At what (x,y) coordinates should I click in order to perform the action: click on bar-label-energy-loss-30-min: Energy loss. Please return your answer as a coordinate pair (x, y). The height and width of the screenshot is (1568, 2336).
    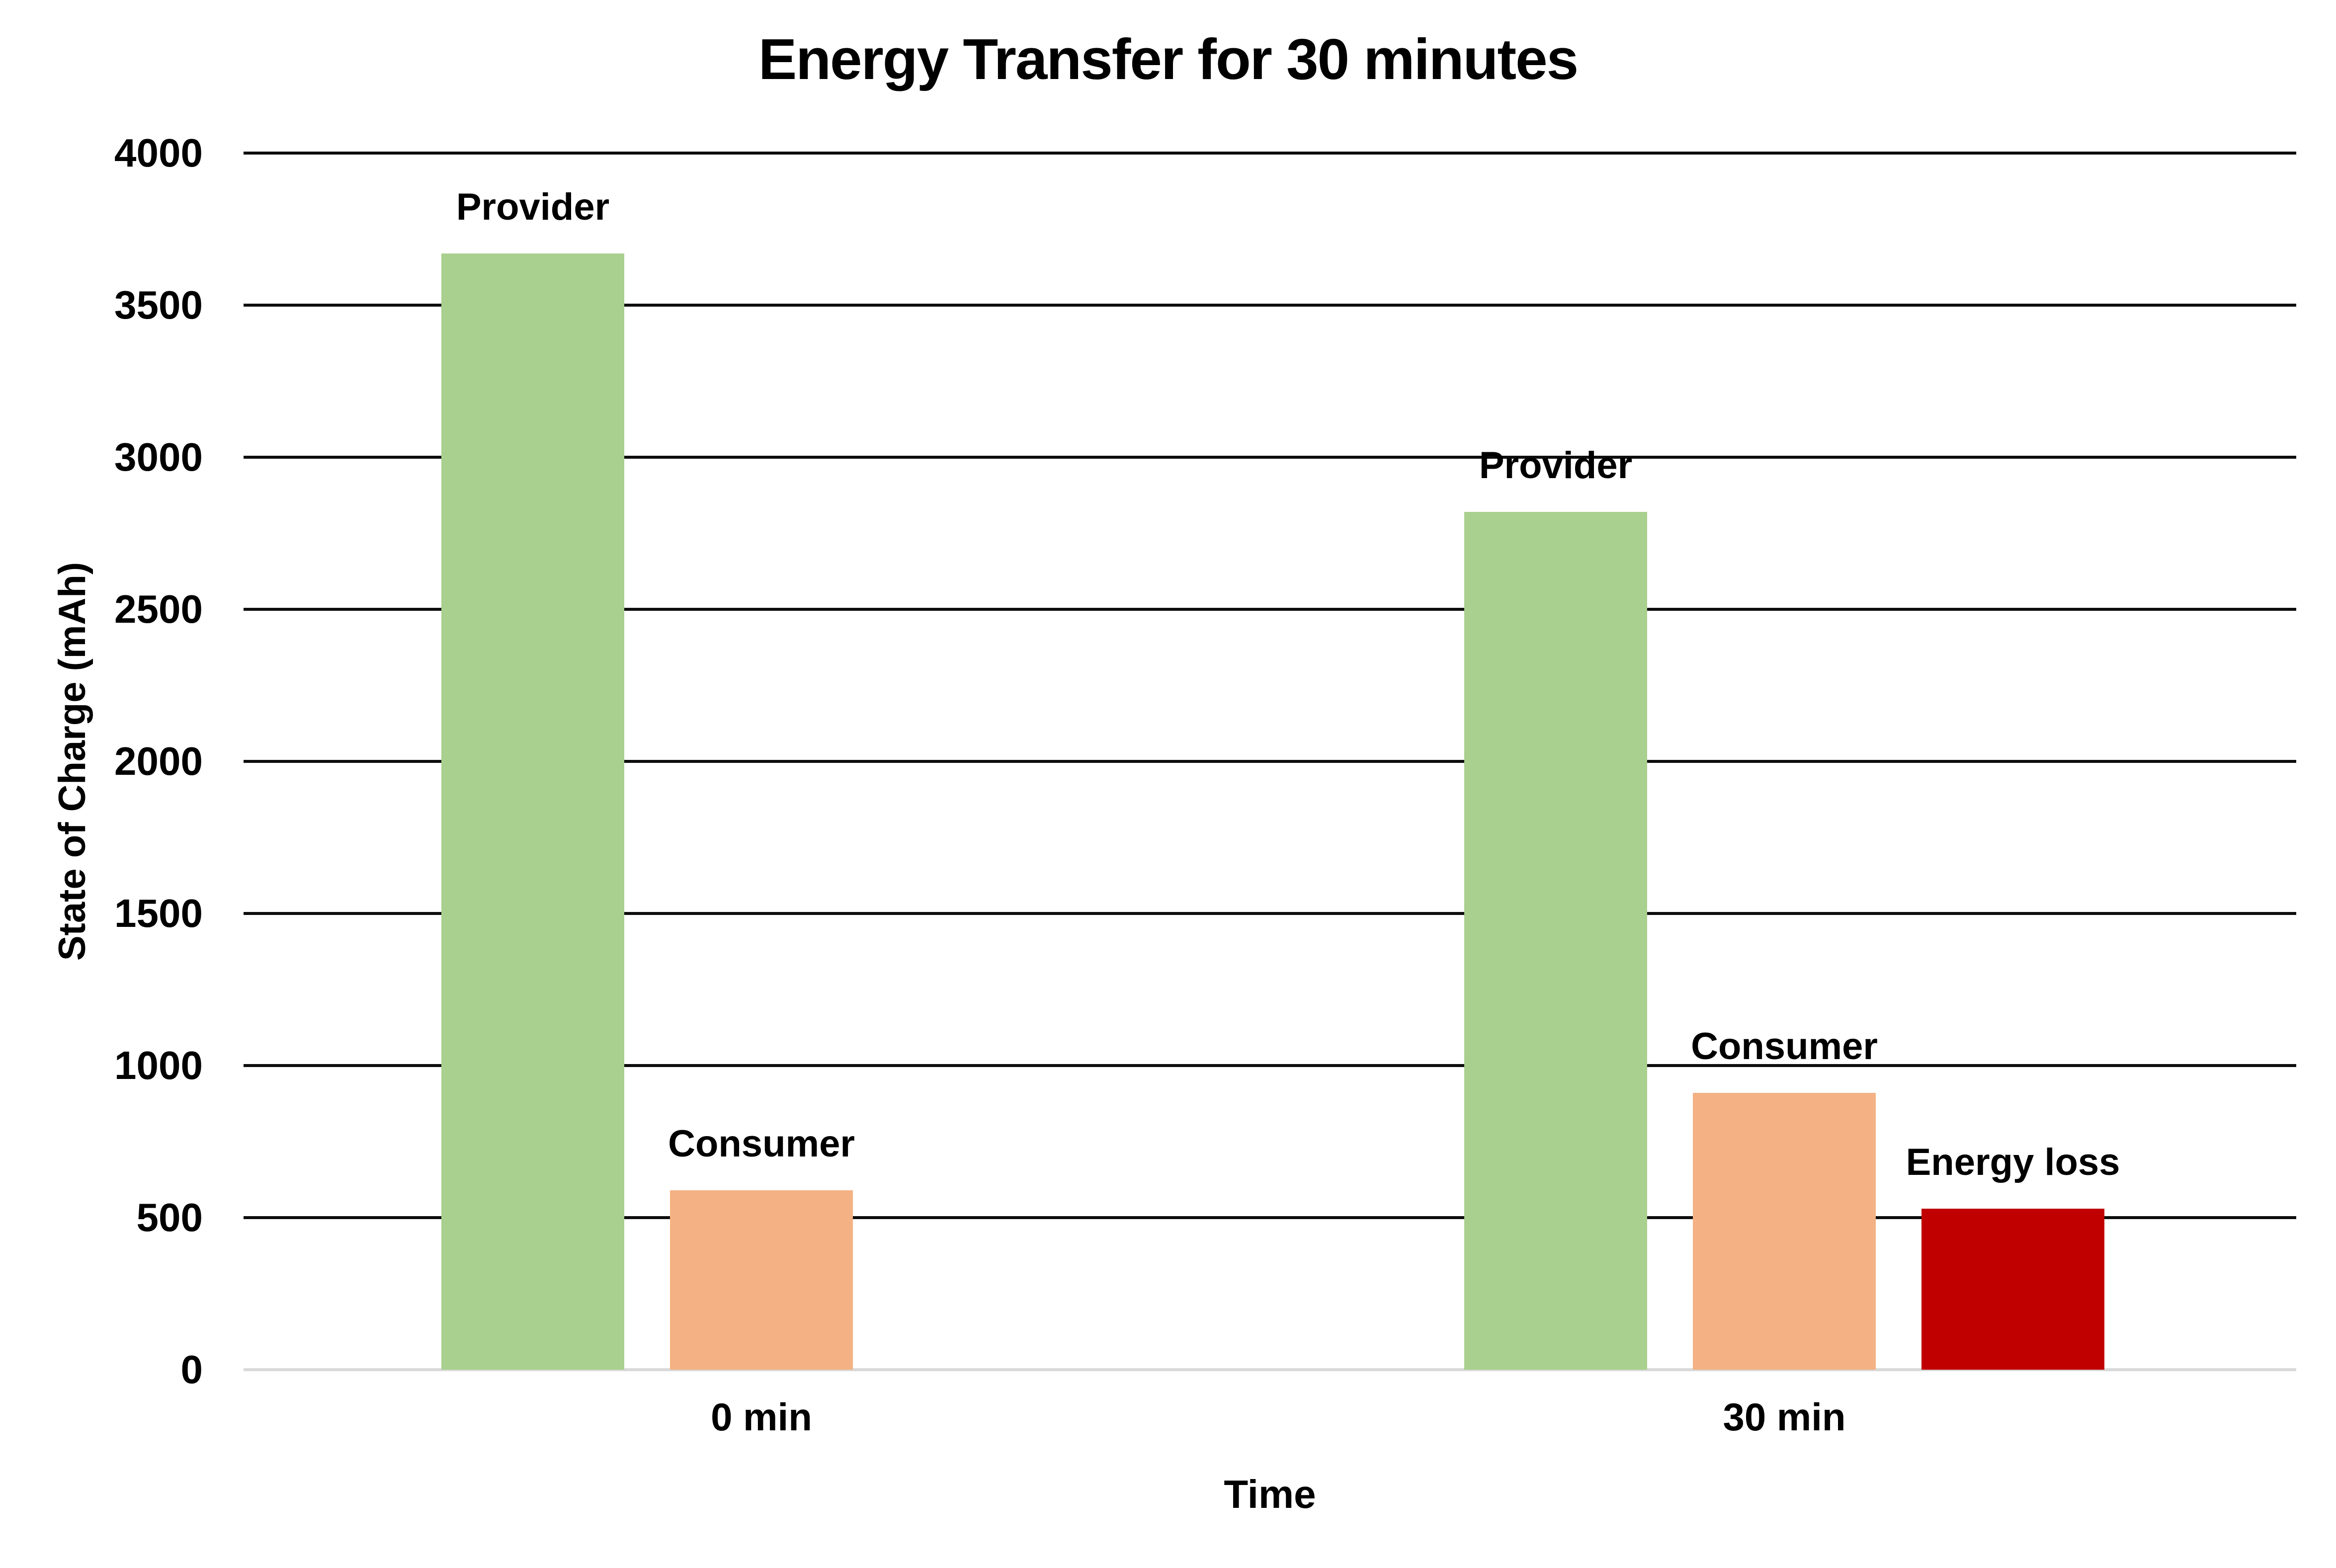
    Looking at the image, I should click on (2013, 1162).